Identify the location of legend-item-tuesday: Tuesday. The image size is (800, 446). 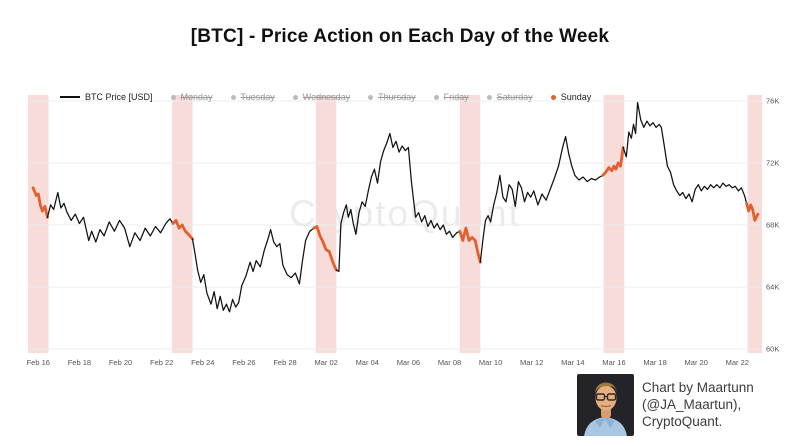
(252, 97).